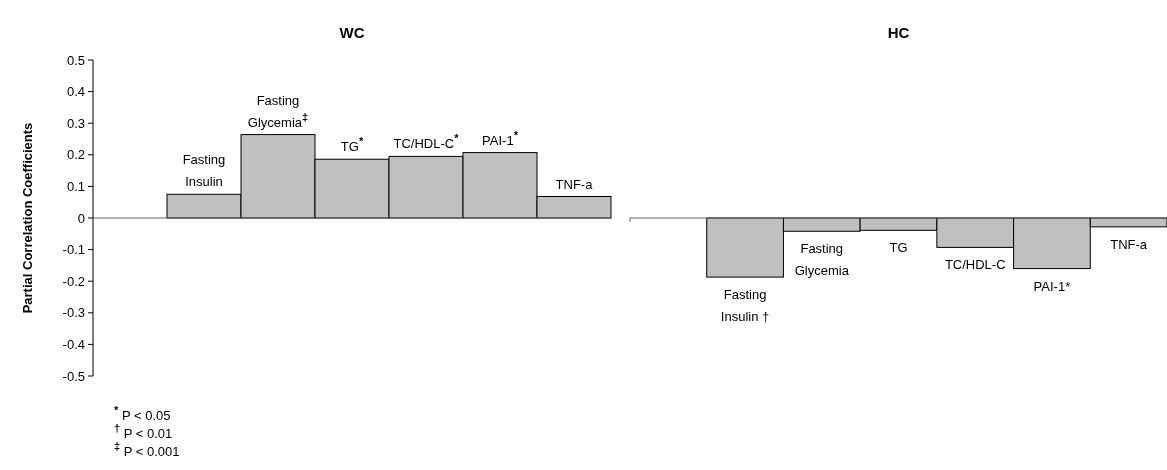 This screenshot has width=1167, height=470. Describe the element at coordinates (143, 431) in the screenshot. I see `text: $^{†}$ P < 0.01` at that location.